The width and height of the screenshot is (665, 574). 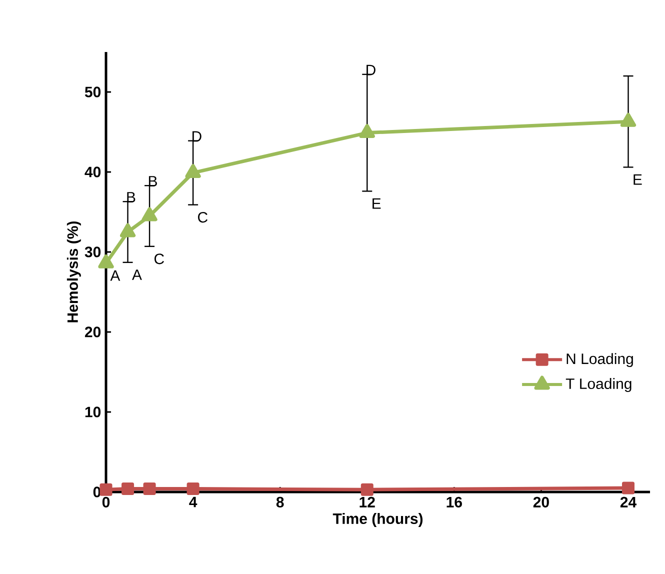 I want to click on x-tick-label: 12, so click(x=367, y=502).